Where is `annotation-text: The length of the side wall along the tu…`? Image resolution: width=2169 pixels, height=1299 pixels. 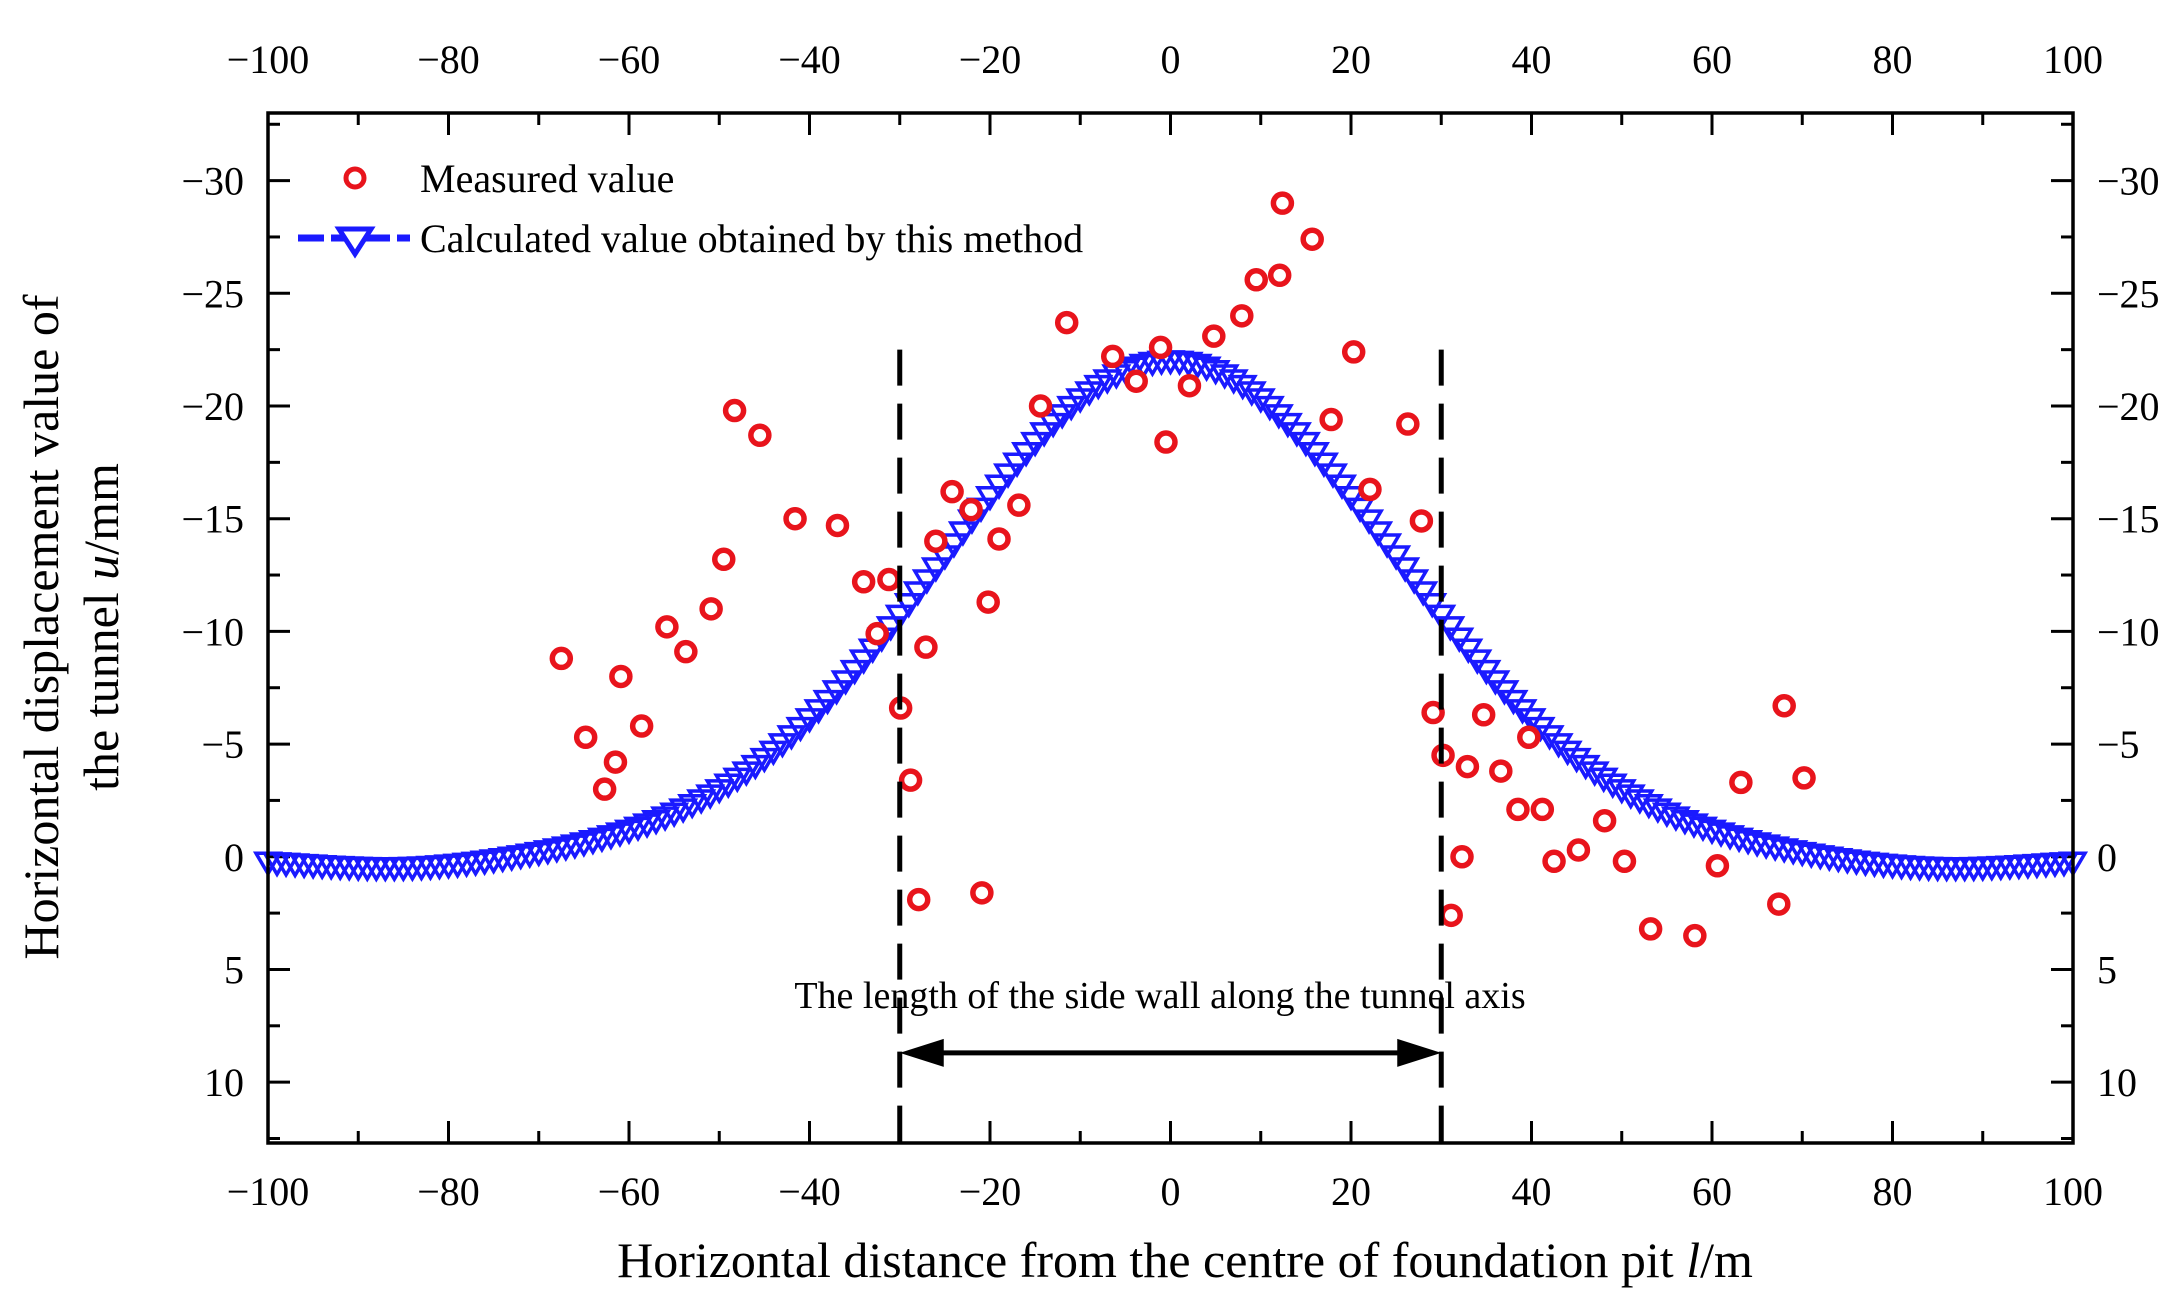 annotation-text: The length of the side wall along the tu… is located at coordinates (1159, 996).